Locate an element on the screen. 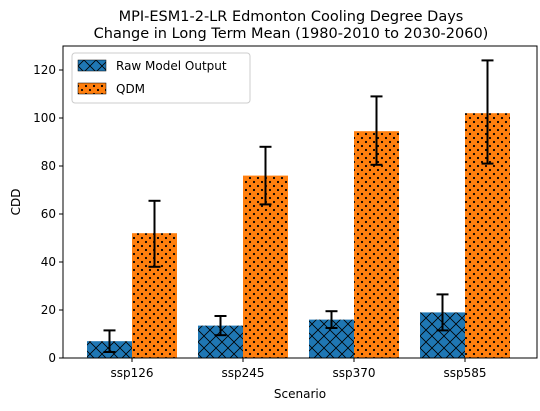 The image size is (540, 411). errorbar-raw-ssp370 is located at coordinates (331, 319).